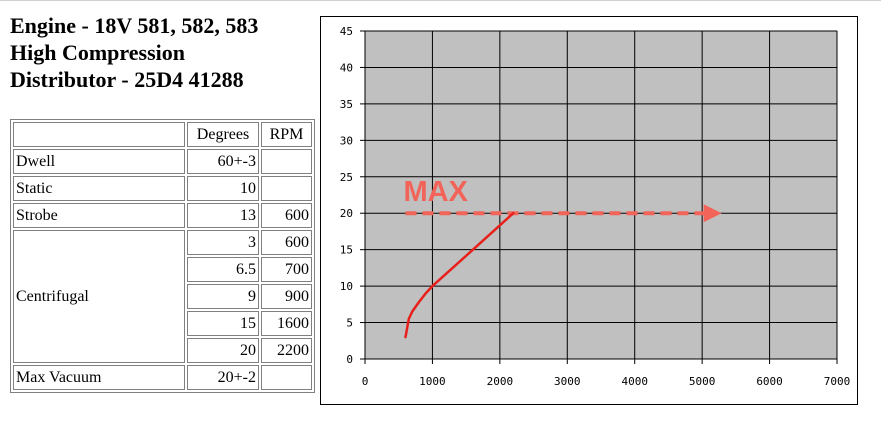  I want to click on x-tick-label: 0, so click(365, 381).